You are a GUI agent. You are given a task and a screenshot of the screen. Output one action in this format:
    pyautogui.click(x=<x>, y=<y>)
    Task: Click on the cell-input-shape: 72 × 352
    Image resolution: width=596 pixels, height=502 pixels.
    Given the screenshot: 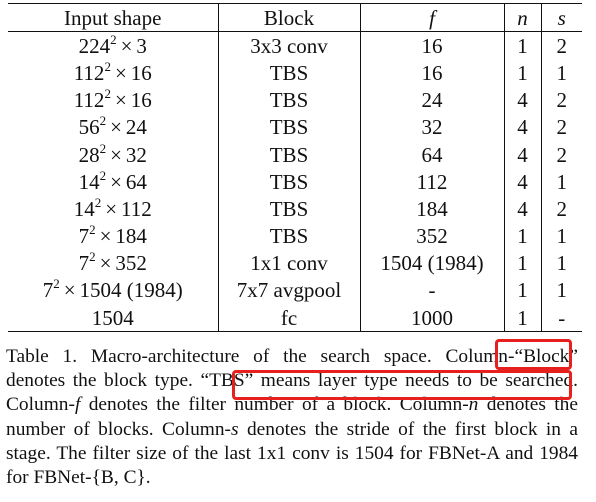 What is the action you would take?
    pyautogui.click(x=113, y=263)
    